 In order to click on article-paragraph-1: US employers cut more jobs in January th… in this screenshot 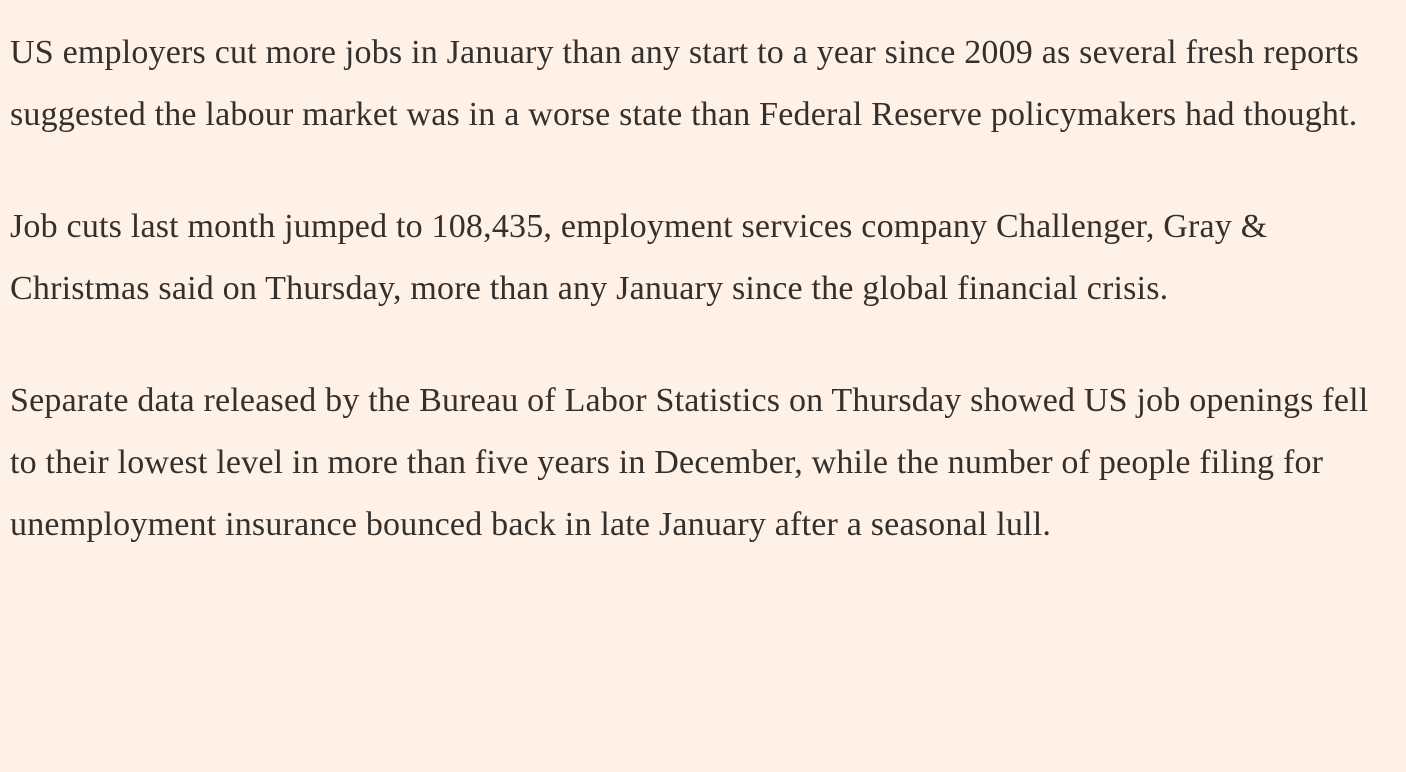, I will do `click(684, 83)`.